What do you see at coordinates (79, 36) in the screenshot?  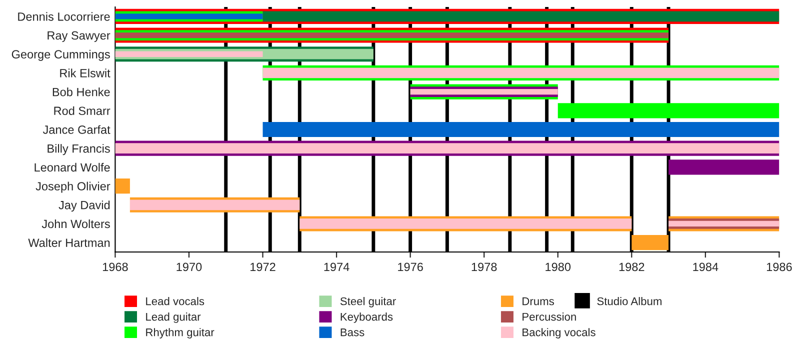 I see `y-tick-label: Ray Sawyer` at bounding box center [79, 36].